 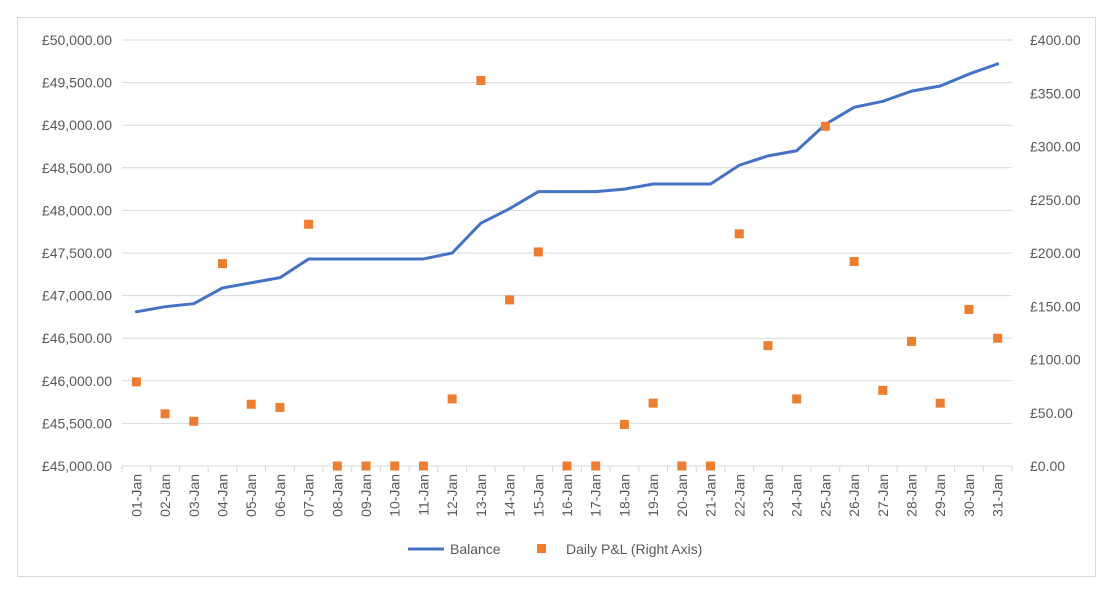 I want to click on x-axis-tick-label: 21-Jan, so click(x=711, y=495).